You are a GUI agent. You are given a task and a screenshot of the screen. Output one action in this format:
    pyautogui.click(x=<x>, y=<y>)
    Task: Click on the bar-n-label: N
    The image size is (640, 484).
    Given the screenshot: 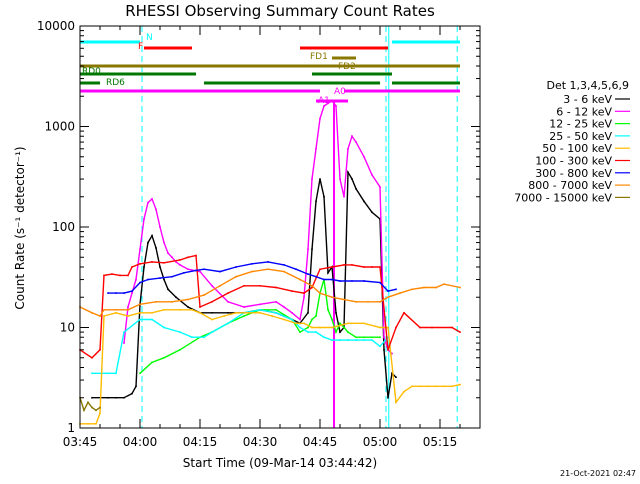 What is the action you would take?
    pyautogui.click(x=149, y=38)
    